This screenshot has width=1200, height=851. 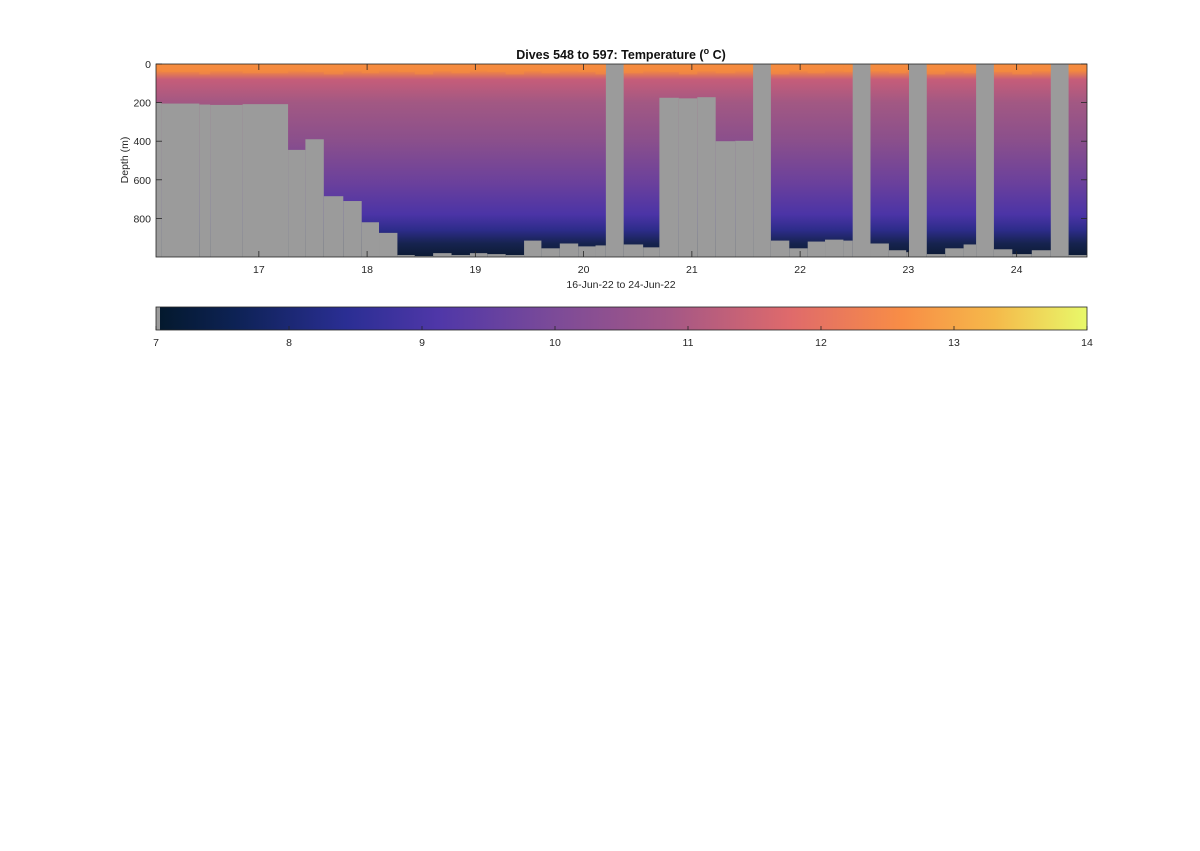 What do you see at coordinates (142, 219) in the screenshot?
I see `y-tick-label: 800` at bounding box center [142, 219].